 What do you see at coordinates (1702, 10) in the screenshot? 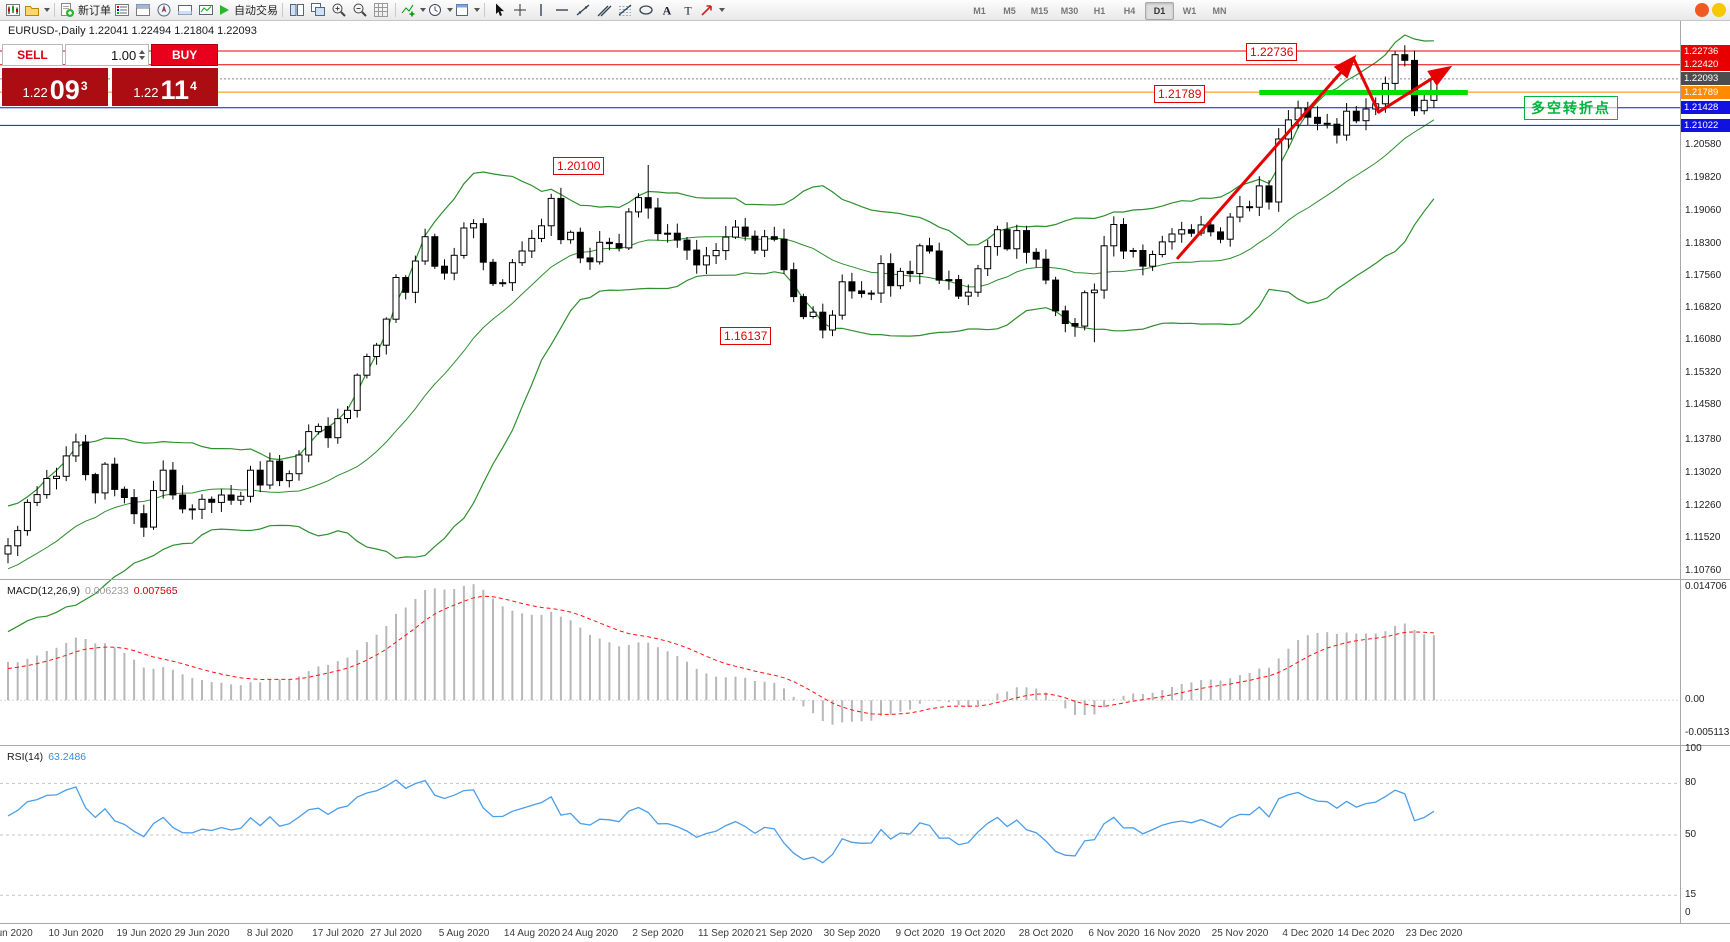
I see `community-icon` at bounding box center [1702, 10].